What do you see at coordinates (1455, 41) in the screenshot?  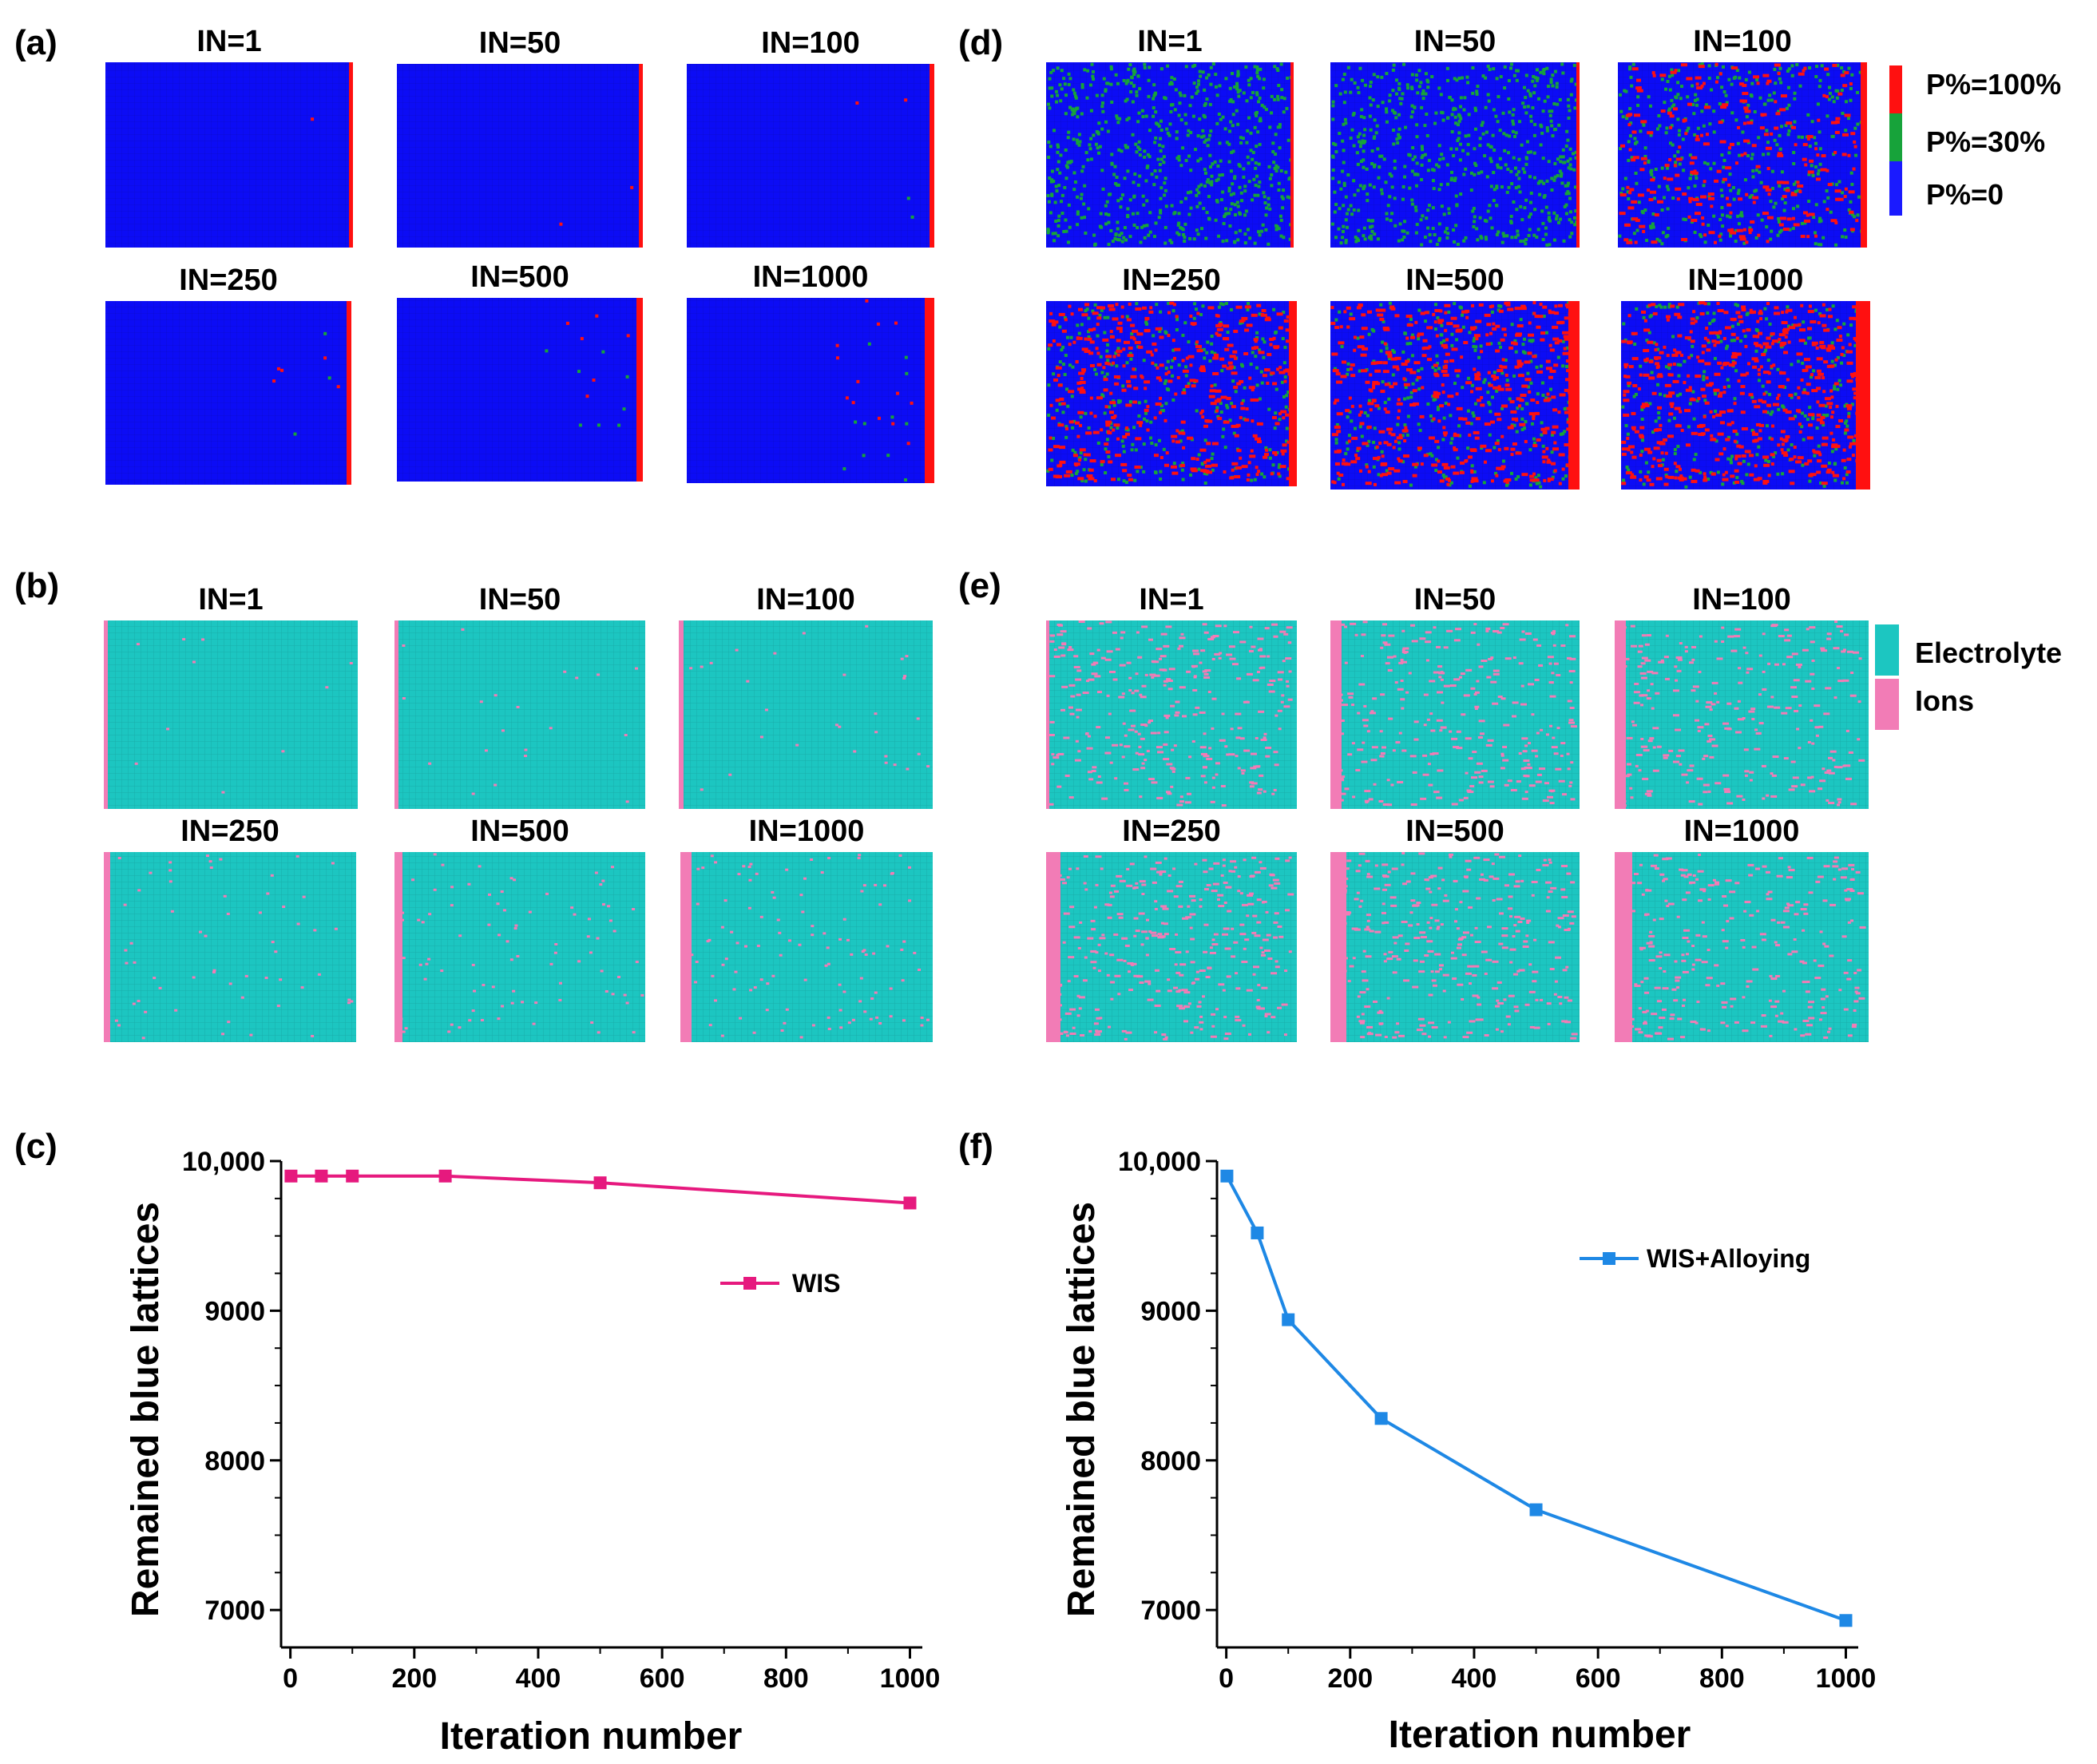 I see `iteration-label: IN=50` at bounding box center [1455, 41].